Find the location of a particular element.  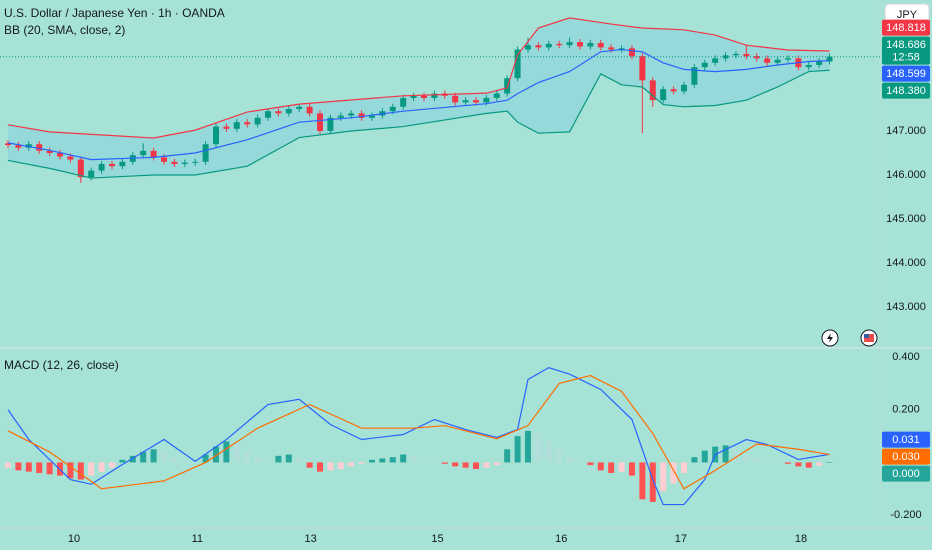

price-tag: 0.000 is located at coordinates (906, 473).